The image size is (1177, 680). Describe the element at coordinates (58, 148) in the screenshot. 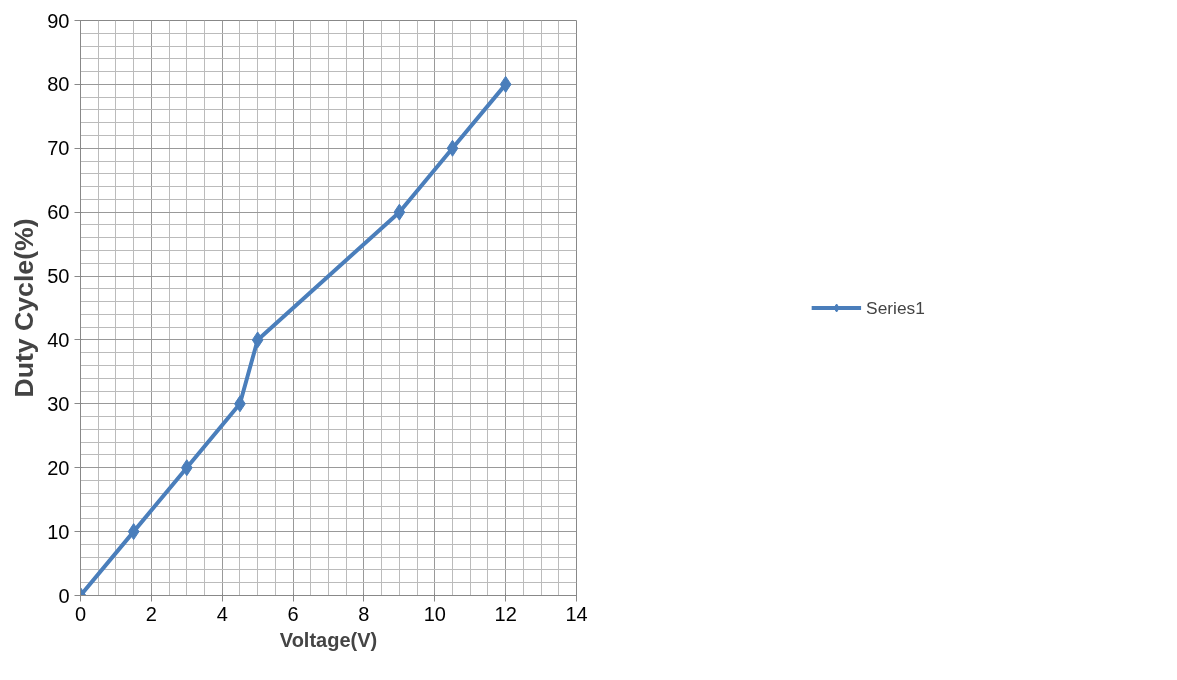

I see `y-tick-label: 70` at that location.